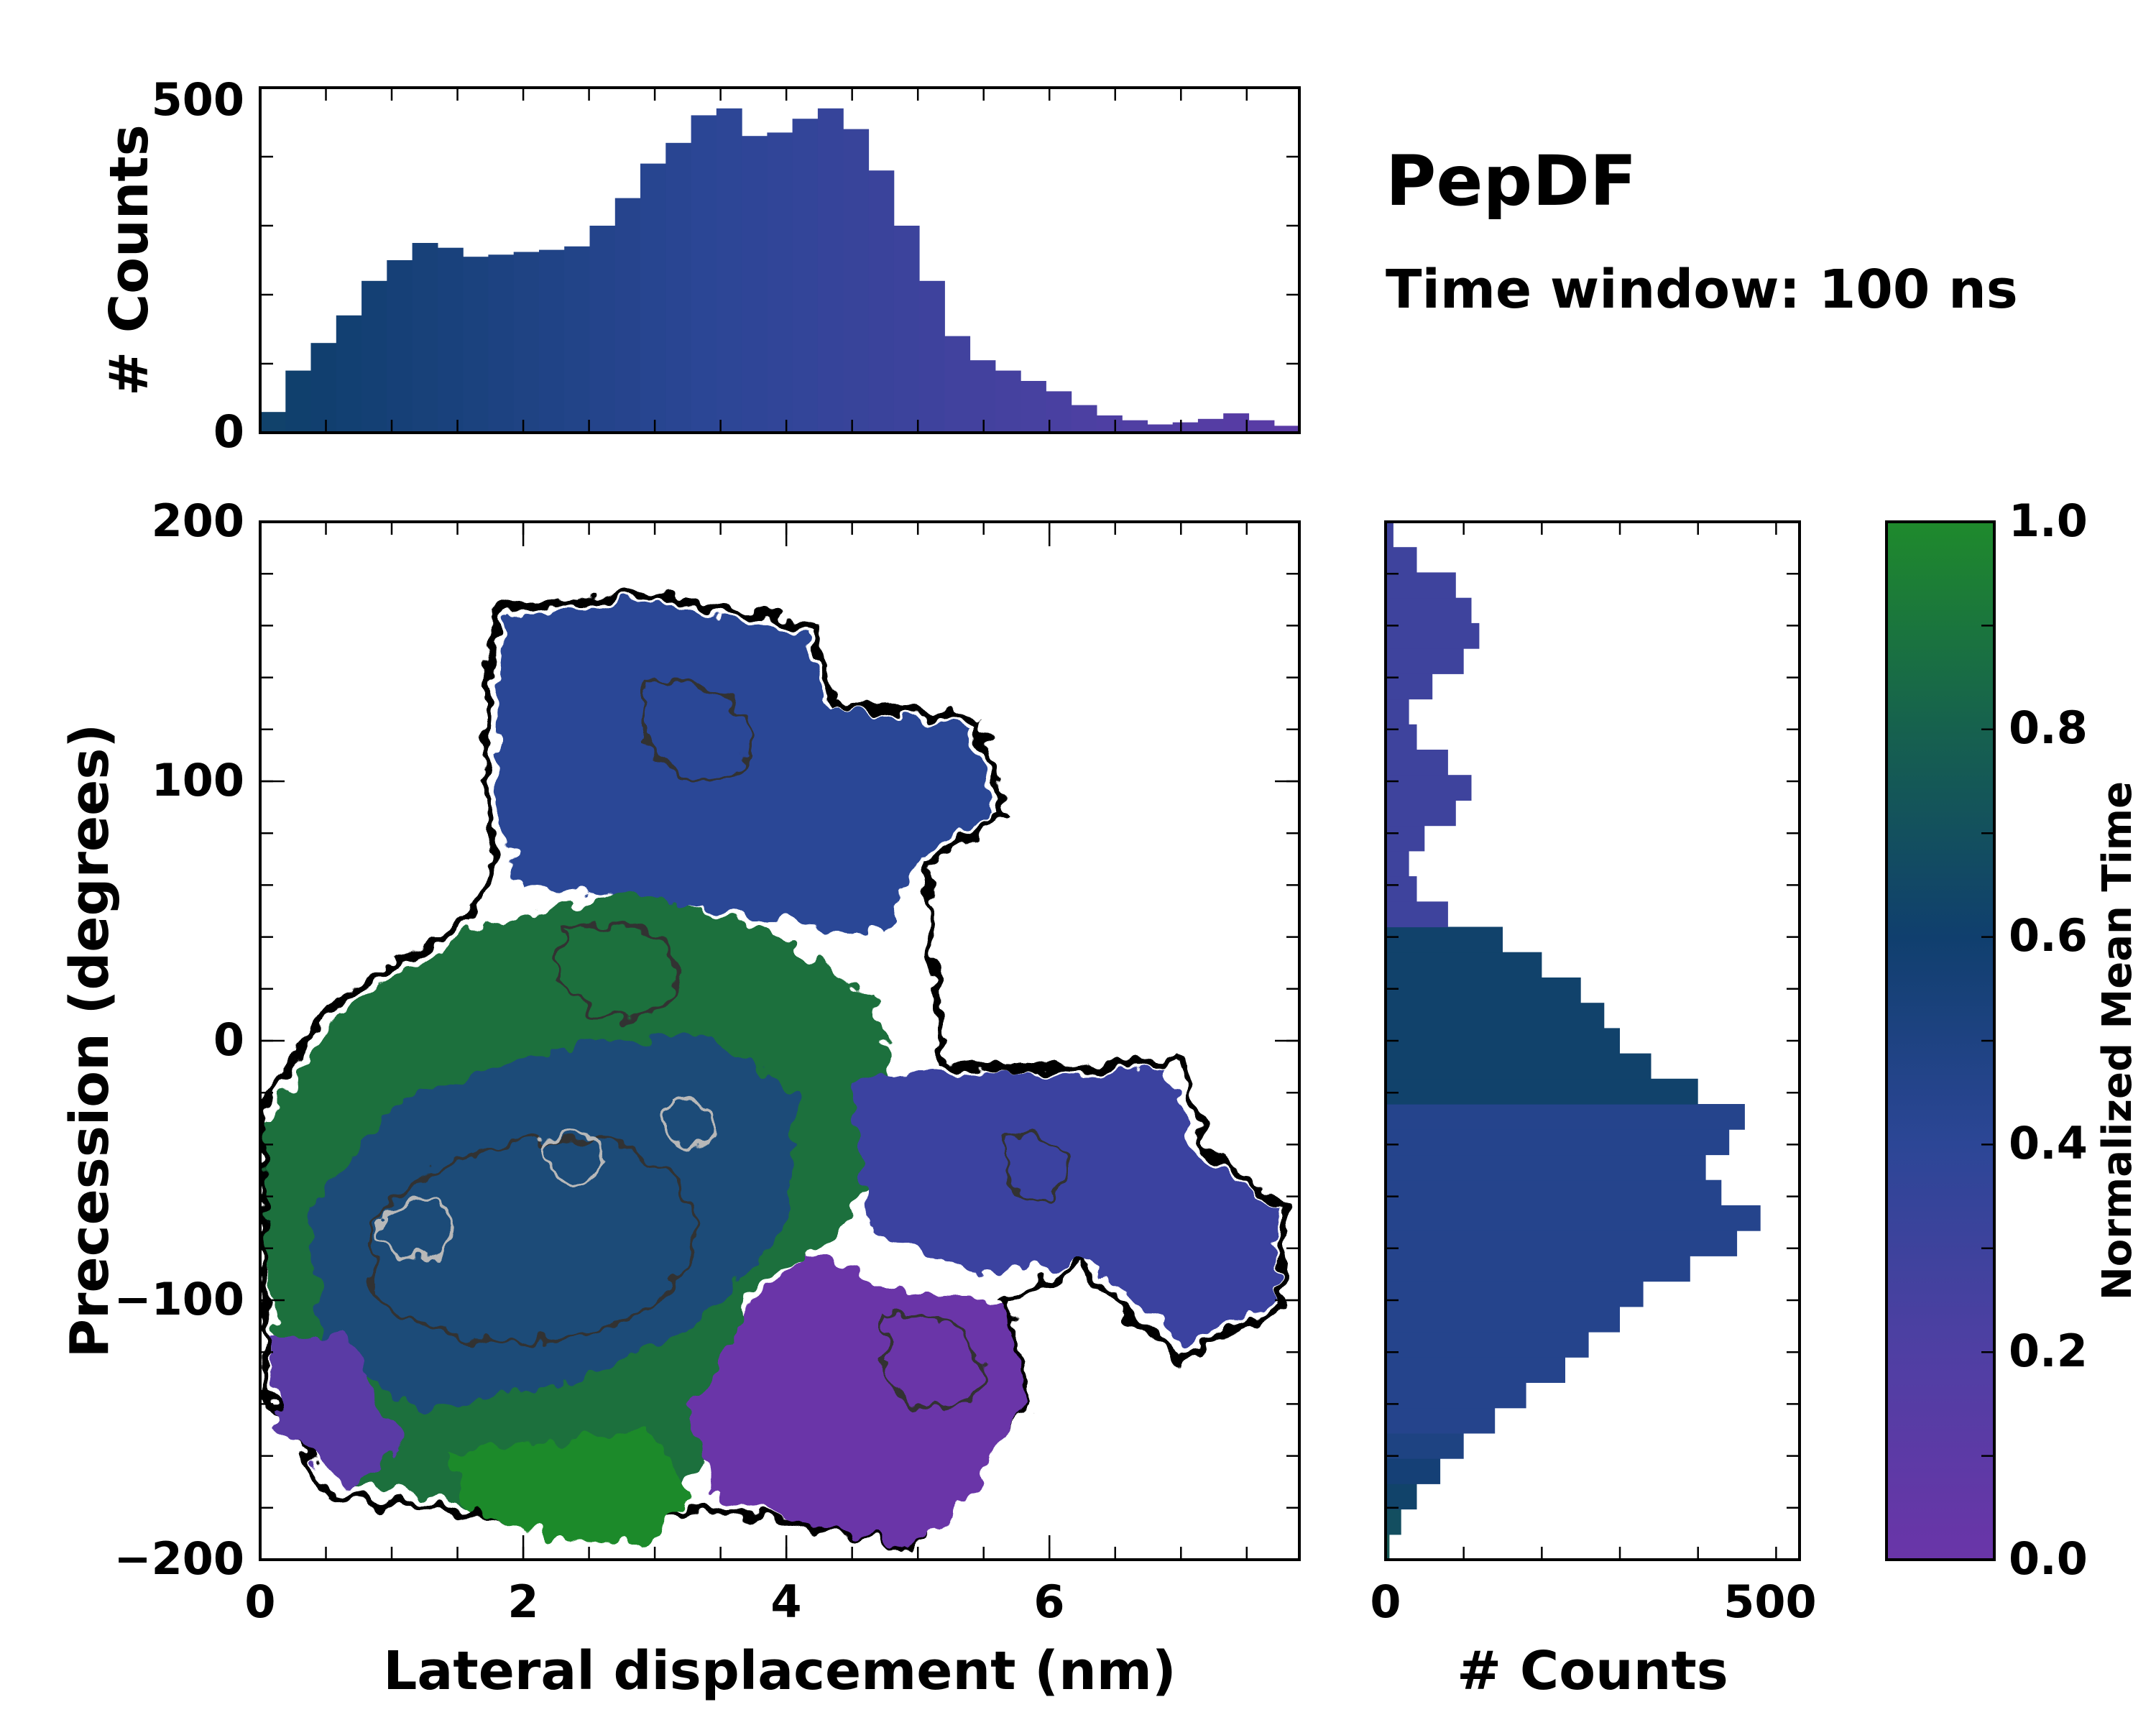  What do you see at coordinates (2049, 1351) in the screenshot?
I see `colorbar-tick-label: 0.2` at bounding box center [2049, 1351].